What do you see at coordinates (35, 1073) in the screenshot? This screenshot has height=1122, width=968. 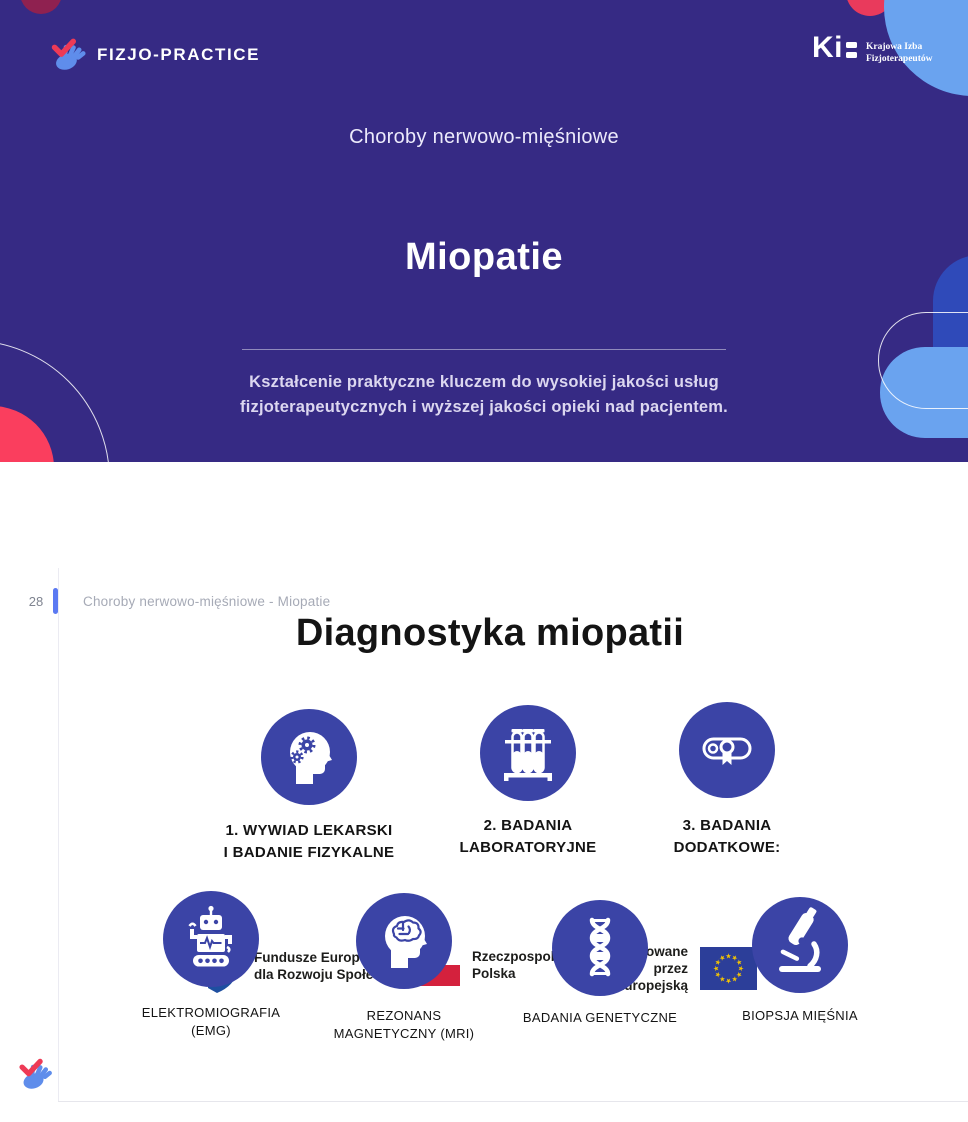 I see `hand-check-mark-icon` at bounding box center [35, 1073].